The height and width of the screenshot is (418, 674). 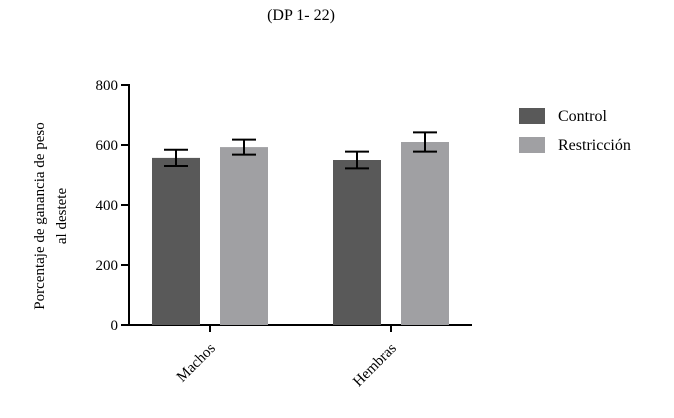 What do you see at coordinates (62, 216) in the screenshot?
I see `y-axis-label-line-2: al destete` at bounding box center [62, 216].